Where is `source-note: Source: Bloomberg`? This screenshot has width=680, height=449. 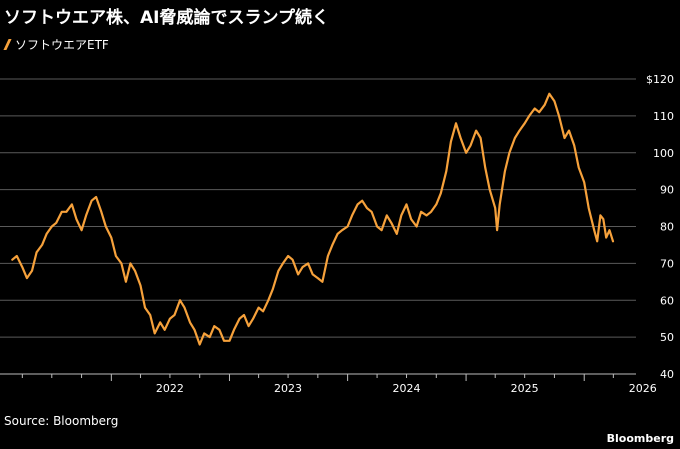
source-note: Source: Bloomberg is located at coordinates (61, 421).